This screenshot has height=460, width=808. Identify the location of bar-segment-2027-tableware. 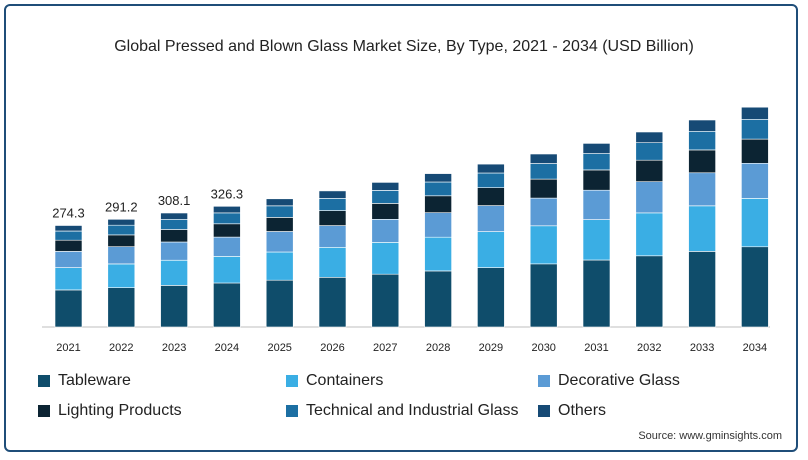
(385, 300).